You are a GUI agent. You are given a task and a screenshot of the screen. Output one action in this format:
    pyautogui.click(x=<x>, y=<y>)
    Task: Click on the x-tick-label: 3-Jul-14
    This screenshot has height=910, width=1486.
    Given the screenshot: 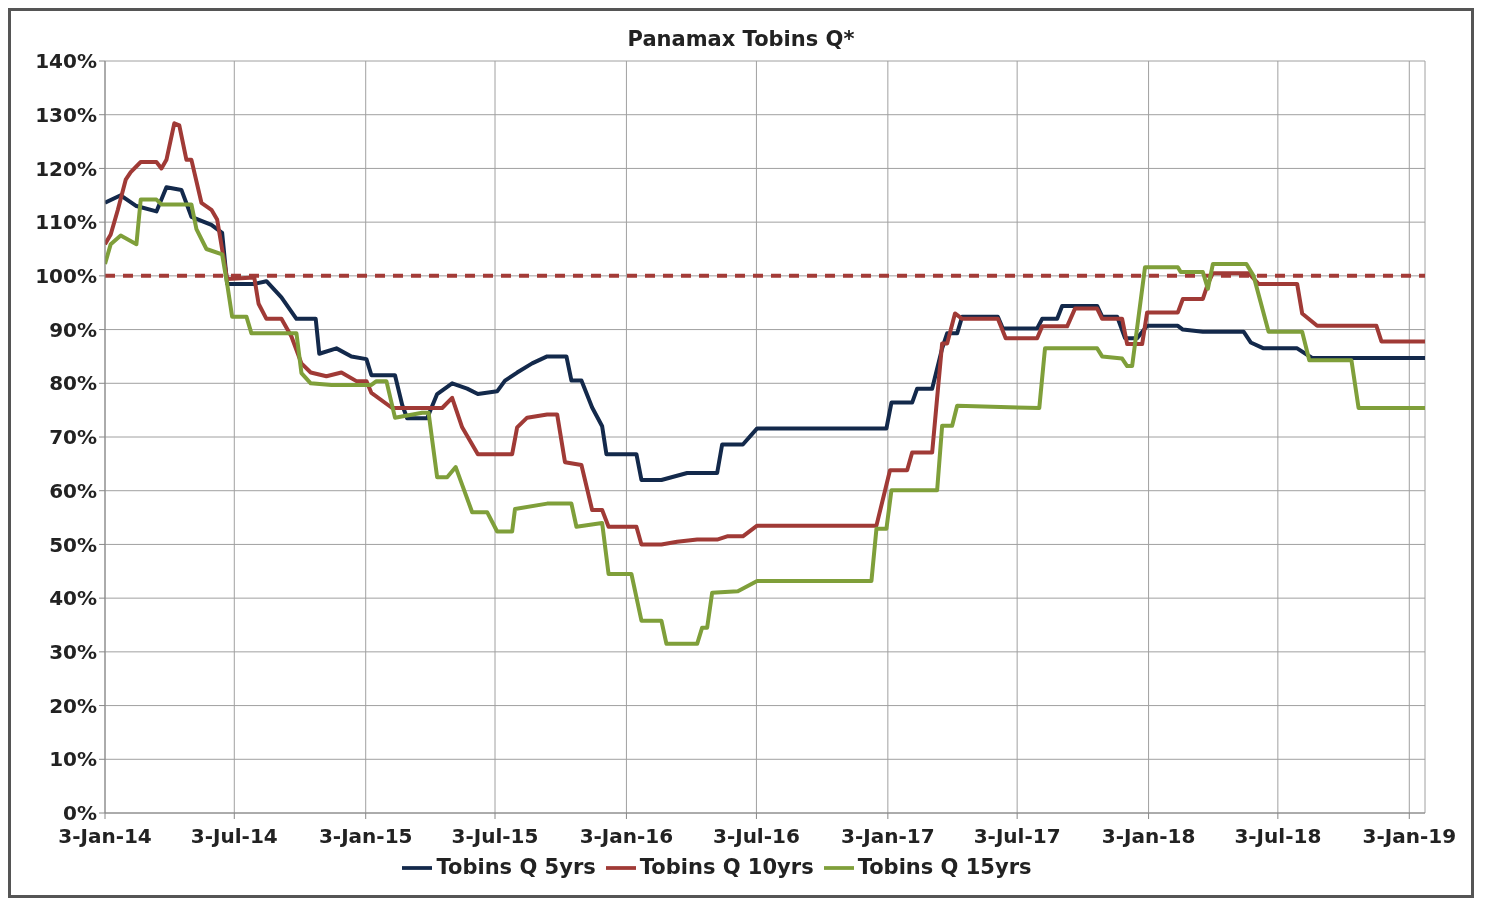 What is the action you would take?
    pyautogui.click(x=234, y=836)
    